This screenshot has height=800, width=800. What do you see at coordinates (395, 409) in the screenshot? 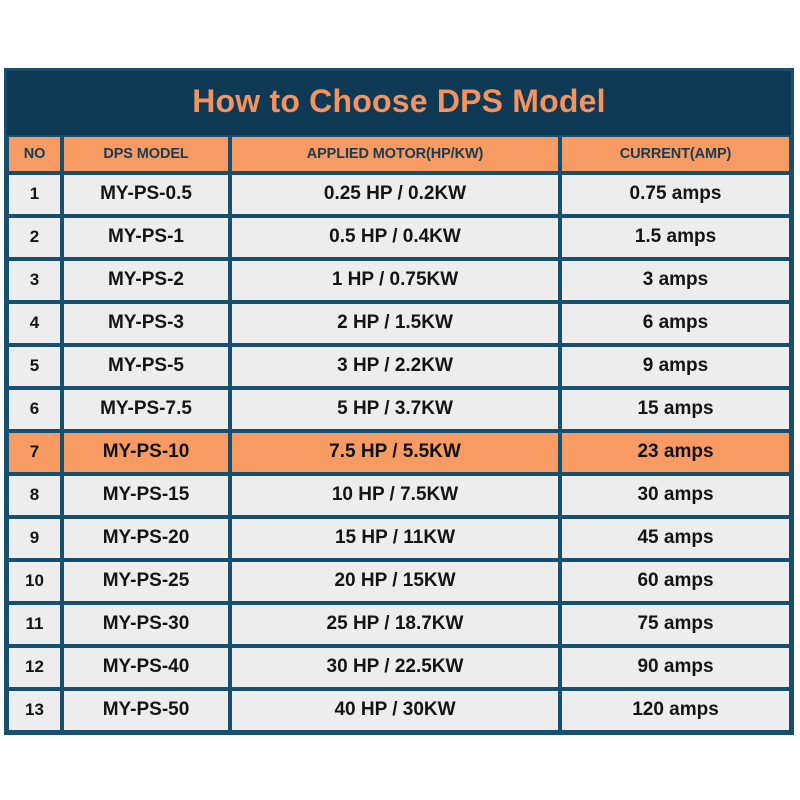
I see `row-cell-motor: 5 HP / 3.7KW` at bounding box center [395, 409].